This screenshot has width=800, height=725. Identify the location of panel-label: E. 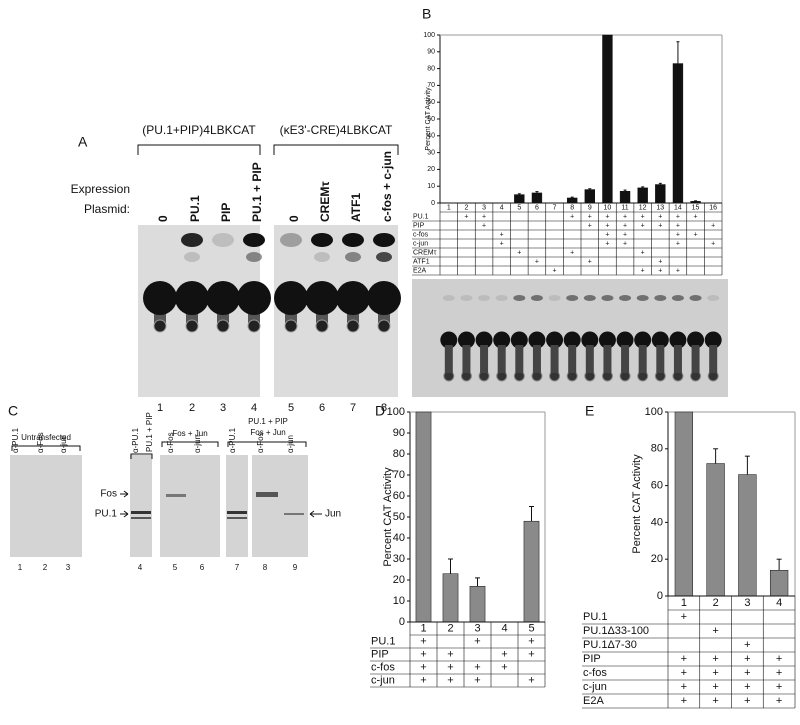
(589, 411).